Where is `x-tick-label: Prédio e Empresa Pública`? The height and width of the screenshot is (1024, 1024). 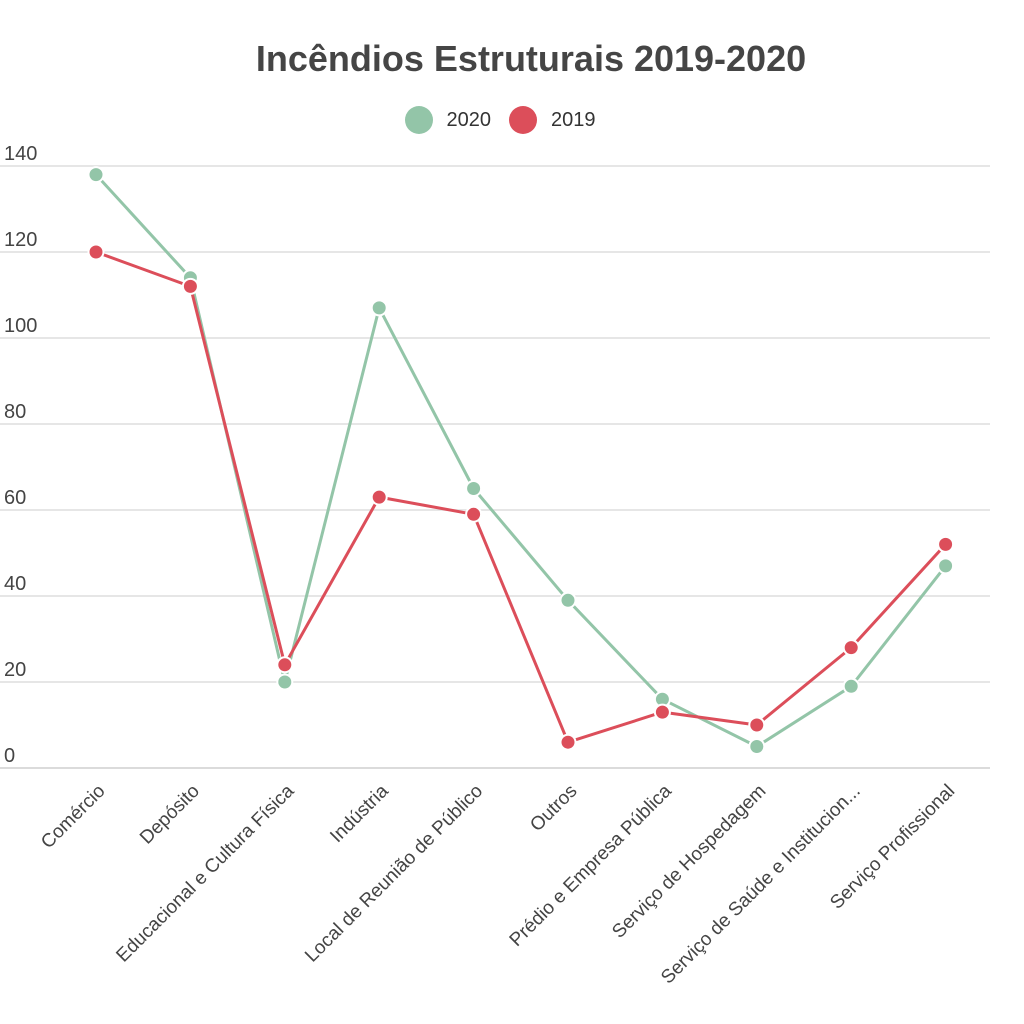
x-tick-label: Prédio e Empresa Pública is located at coordinates (591, 865).